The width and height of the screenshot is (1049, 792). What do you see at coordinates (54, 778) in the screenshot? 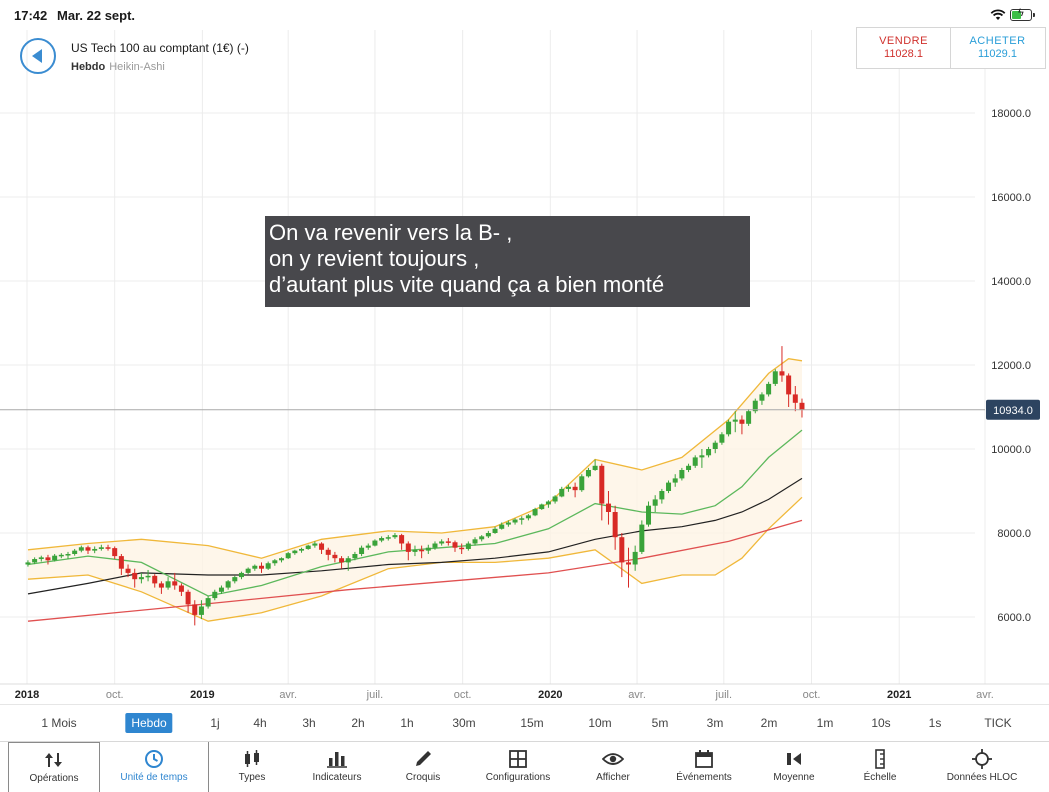
I see `tool-label: Opérations` at bounding box center [54, 778].